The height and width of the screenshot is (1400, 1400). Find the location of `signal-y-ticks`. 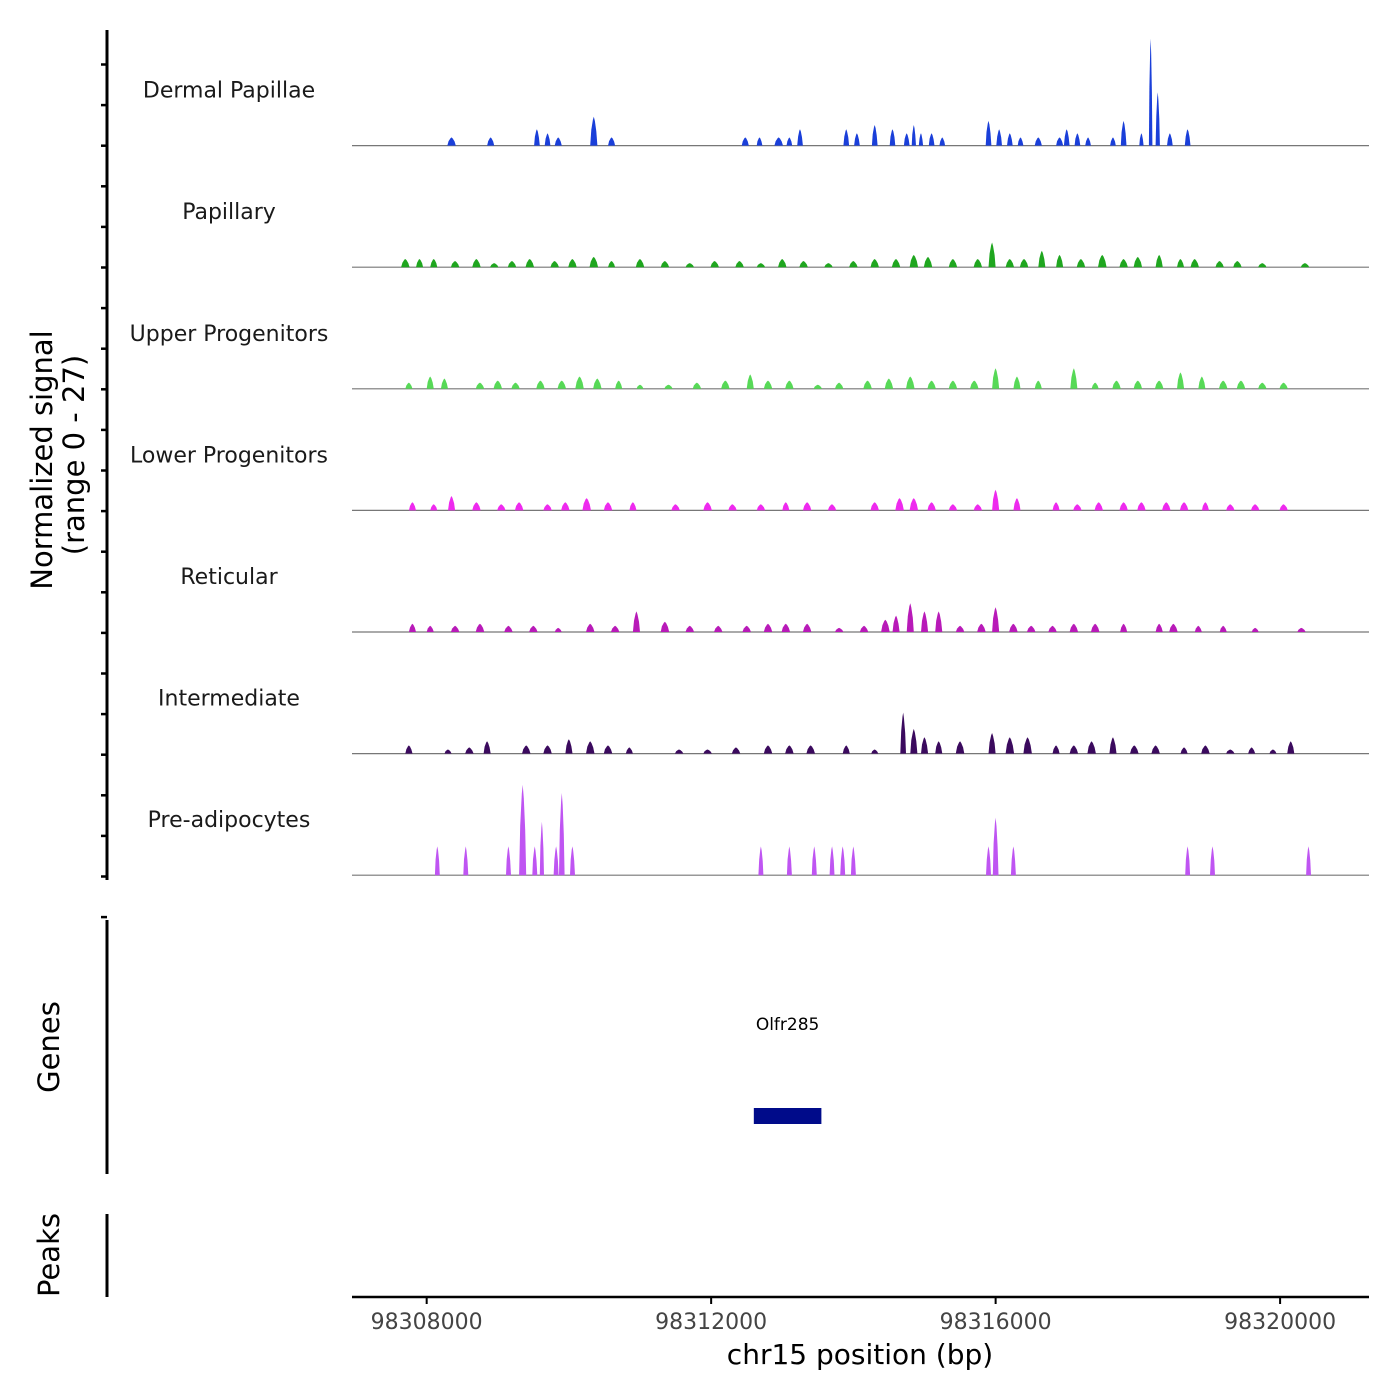

signal-y-ticks is located at coordinates (104, 491).